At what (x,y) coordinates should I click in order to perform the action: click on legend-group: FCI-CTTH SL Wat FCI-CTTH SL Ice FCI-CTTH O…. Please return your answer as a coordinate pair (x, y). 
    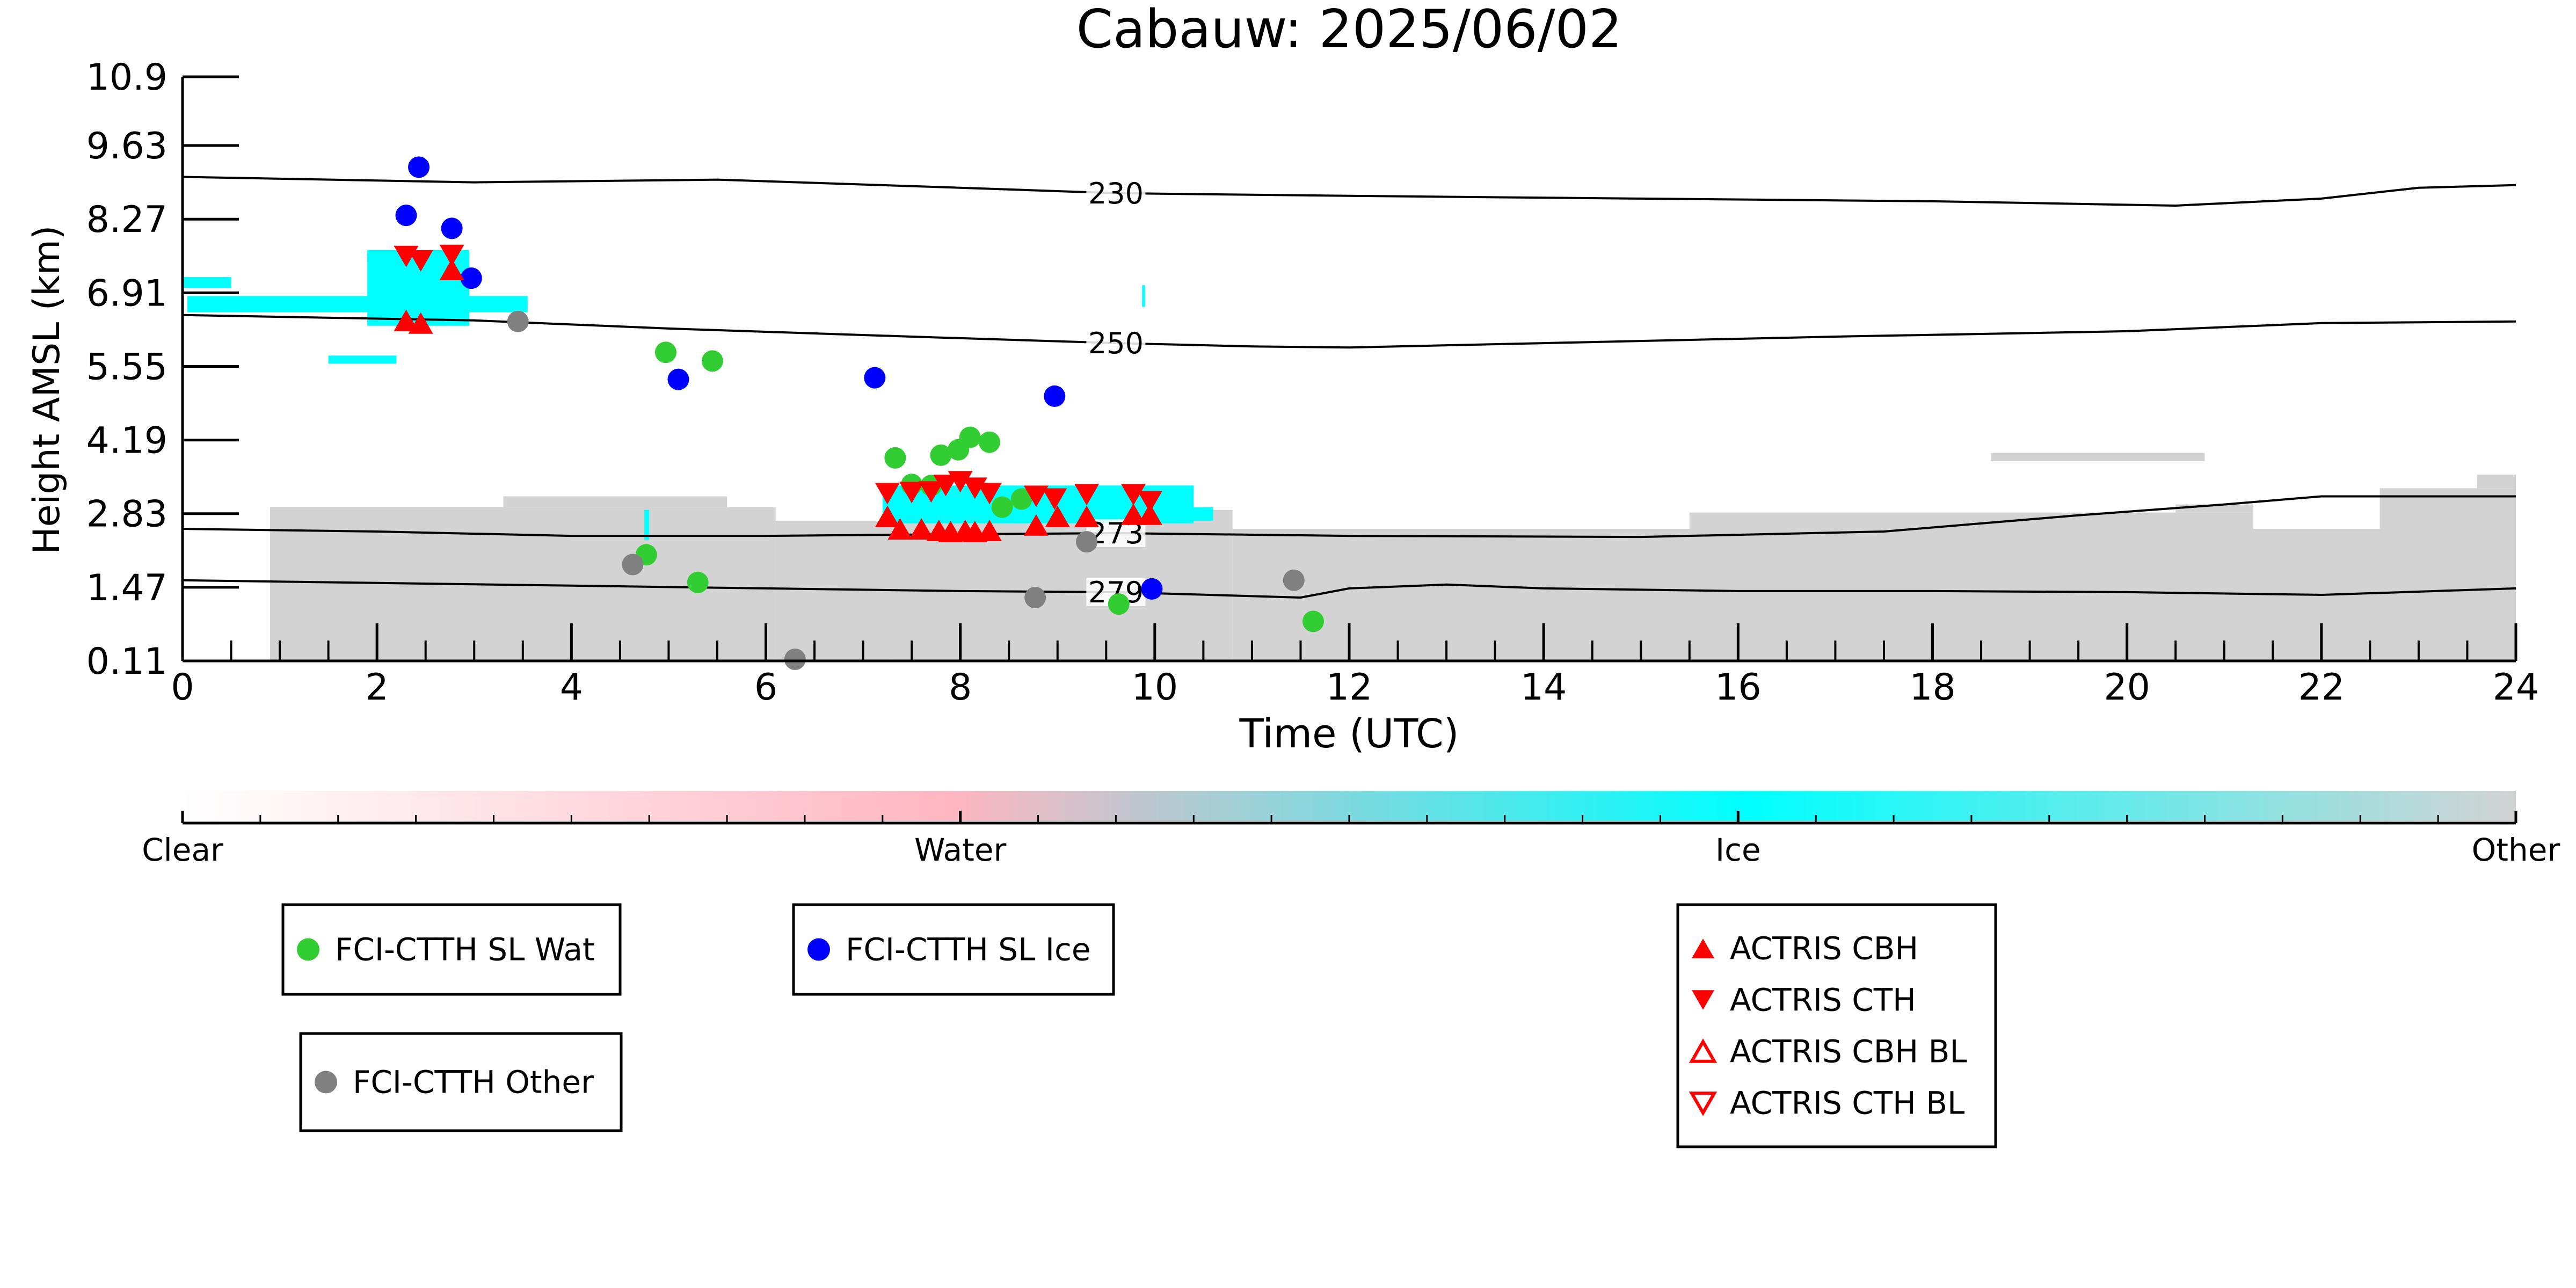
    Looking at the image, I should click on (1139, 1025).